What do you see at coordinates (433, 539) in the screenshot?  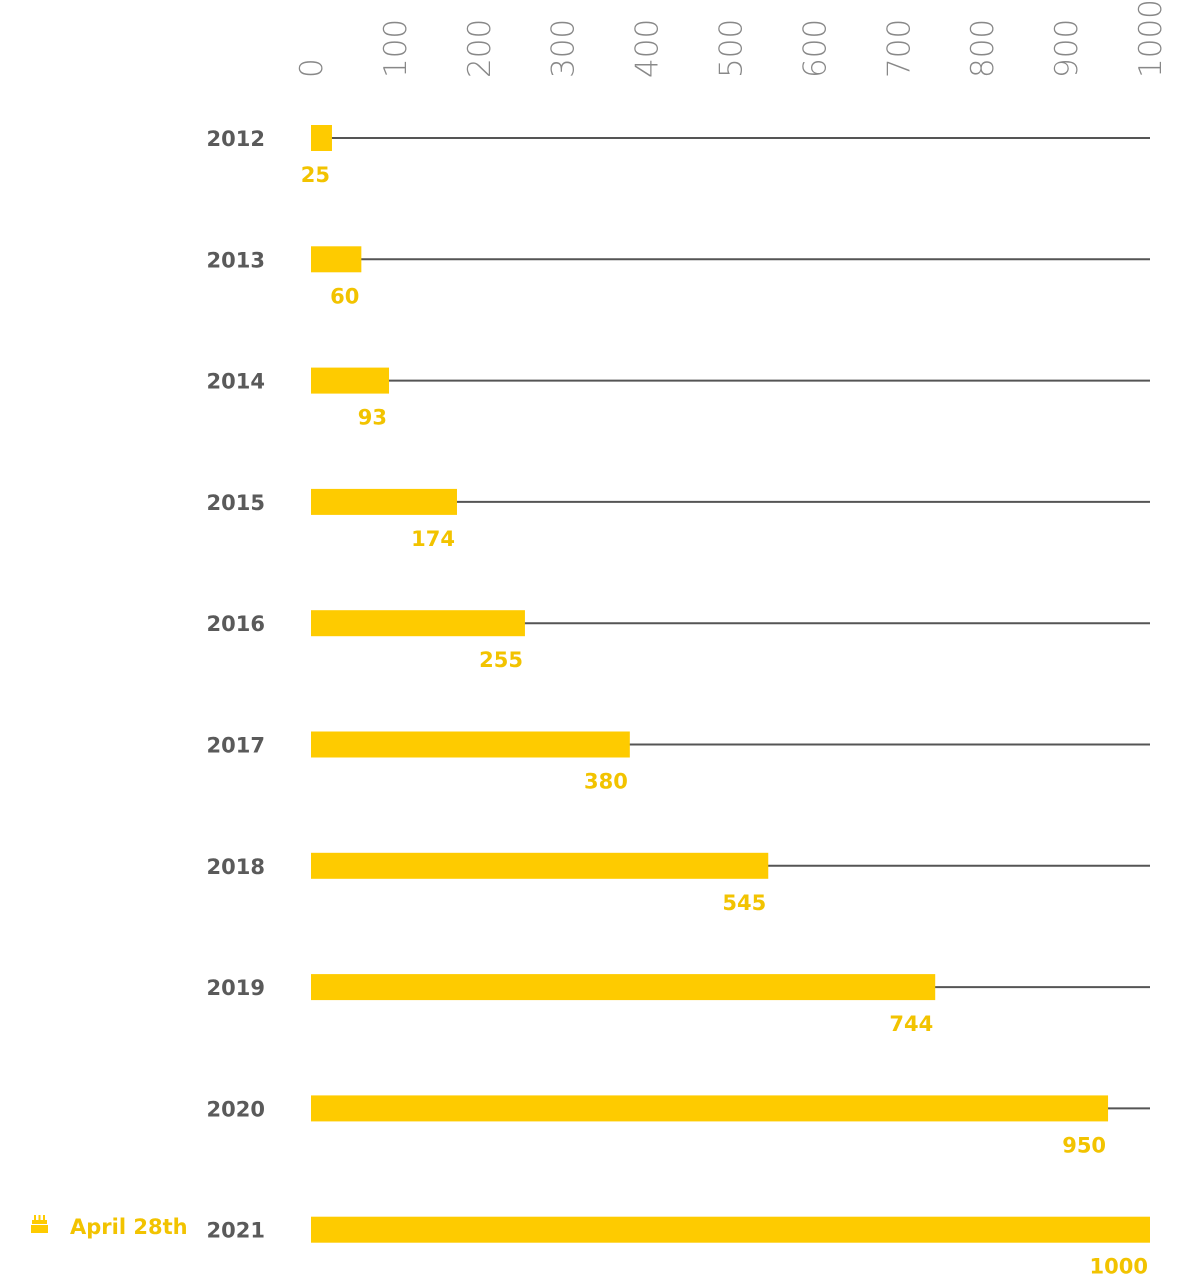 I see `value-label: 174` at bounding box center [433, 539].